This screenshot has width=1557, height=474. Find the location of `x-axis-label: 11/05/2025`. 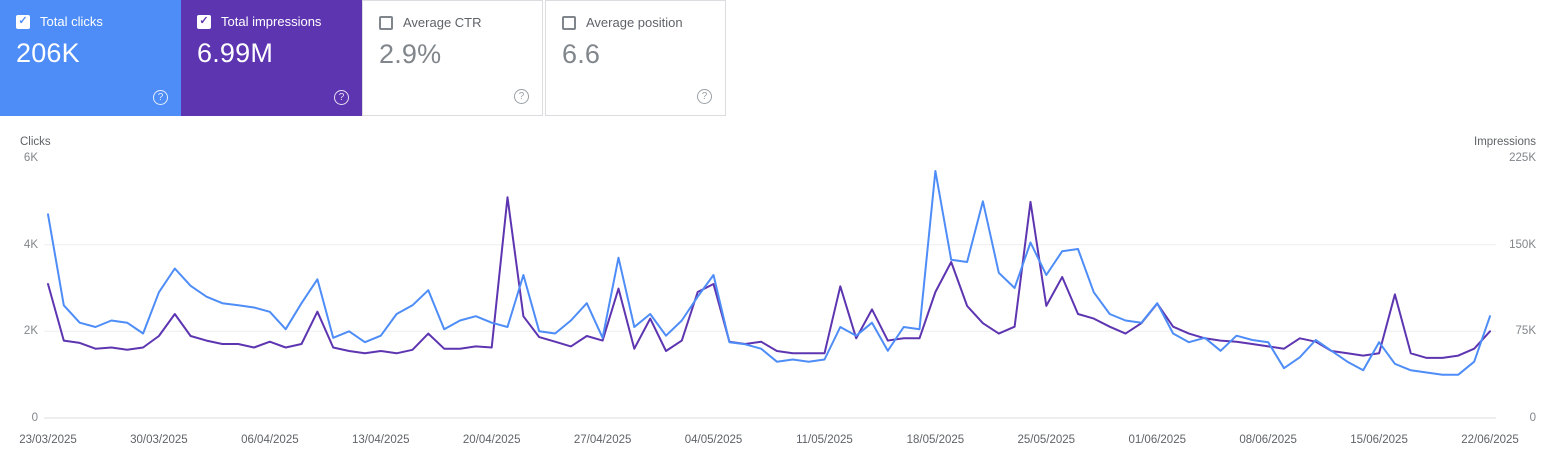

x-axis-label: 11/05/2025 is located at coordinates (824, 440).